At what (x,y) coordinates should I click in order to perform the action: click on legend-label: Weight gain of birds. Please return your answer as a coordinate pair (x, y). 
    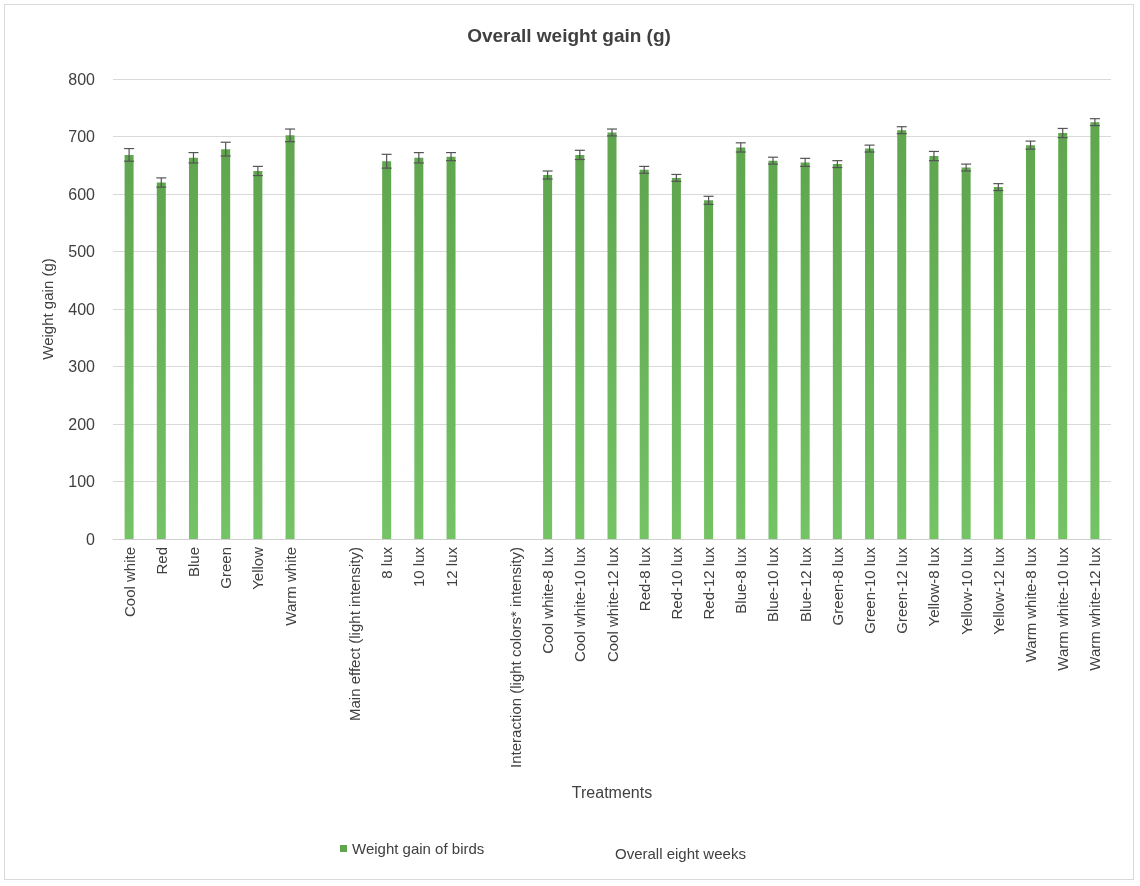
    Looking at the image, I should click on (418, 848).